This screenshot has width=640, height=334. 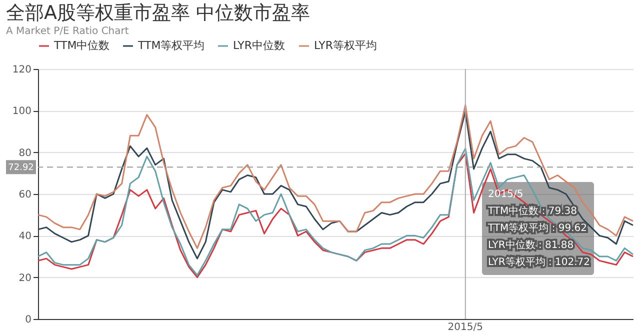 I want to click on y-tick-label: 20, so click(x=25, y=278).